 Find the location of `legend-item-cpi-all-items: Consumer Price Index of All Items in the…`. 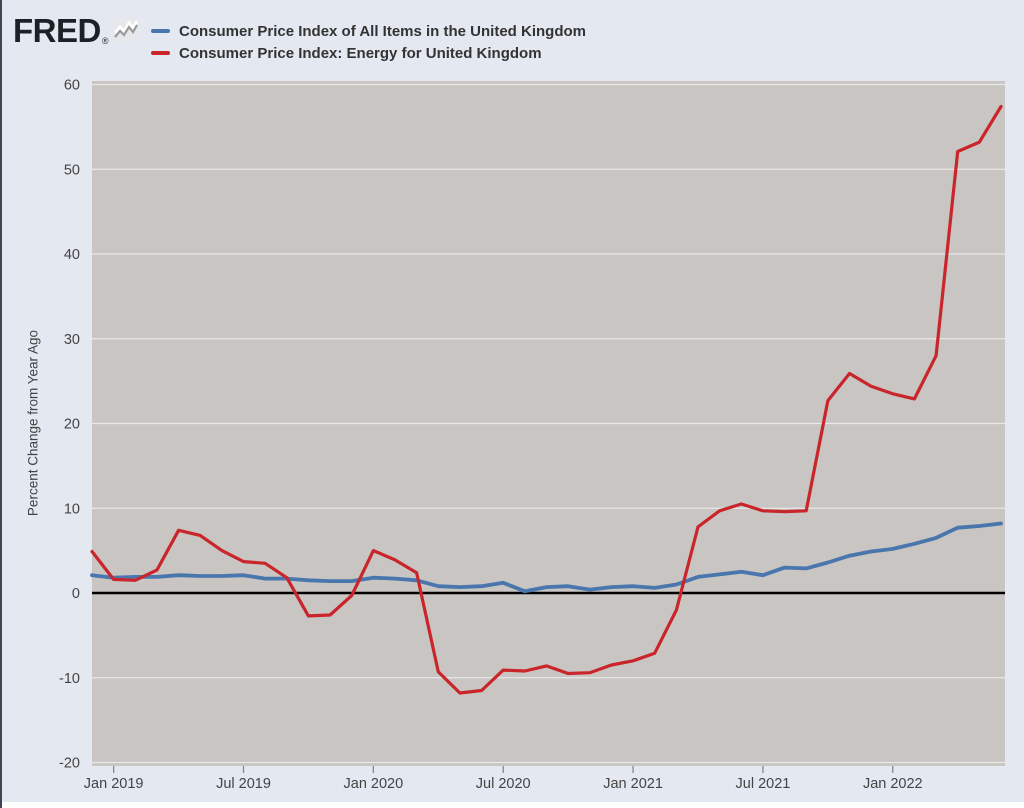

legend-item-cpi-all-items: Consumer Price Index of All Items in the… is located at coordinates (368, 31).